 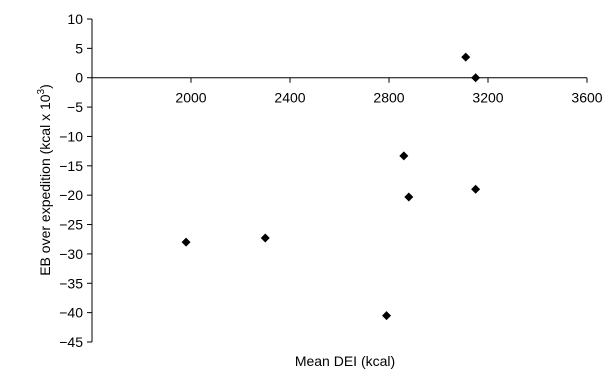 I want to click on x-tick-label: 2400, so click(x=289, y=98).